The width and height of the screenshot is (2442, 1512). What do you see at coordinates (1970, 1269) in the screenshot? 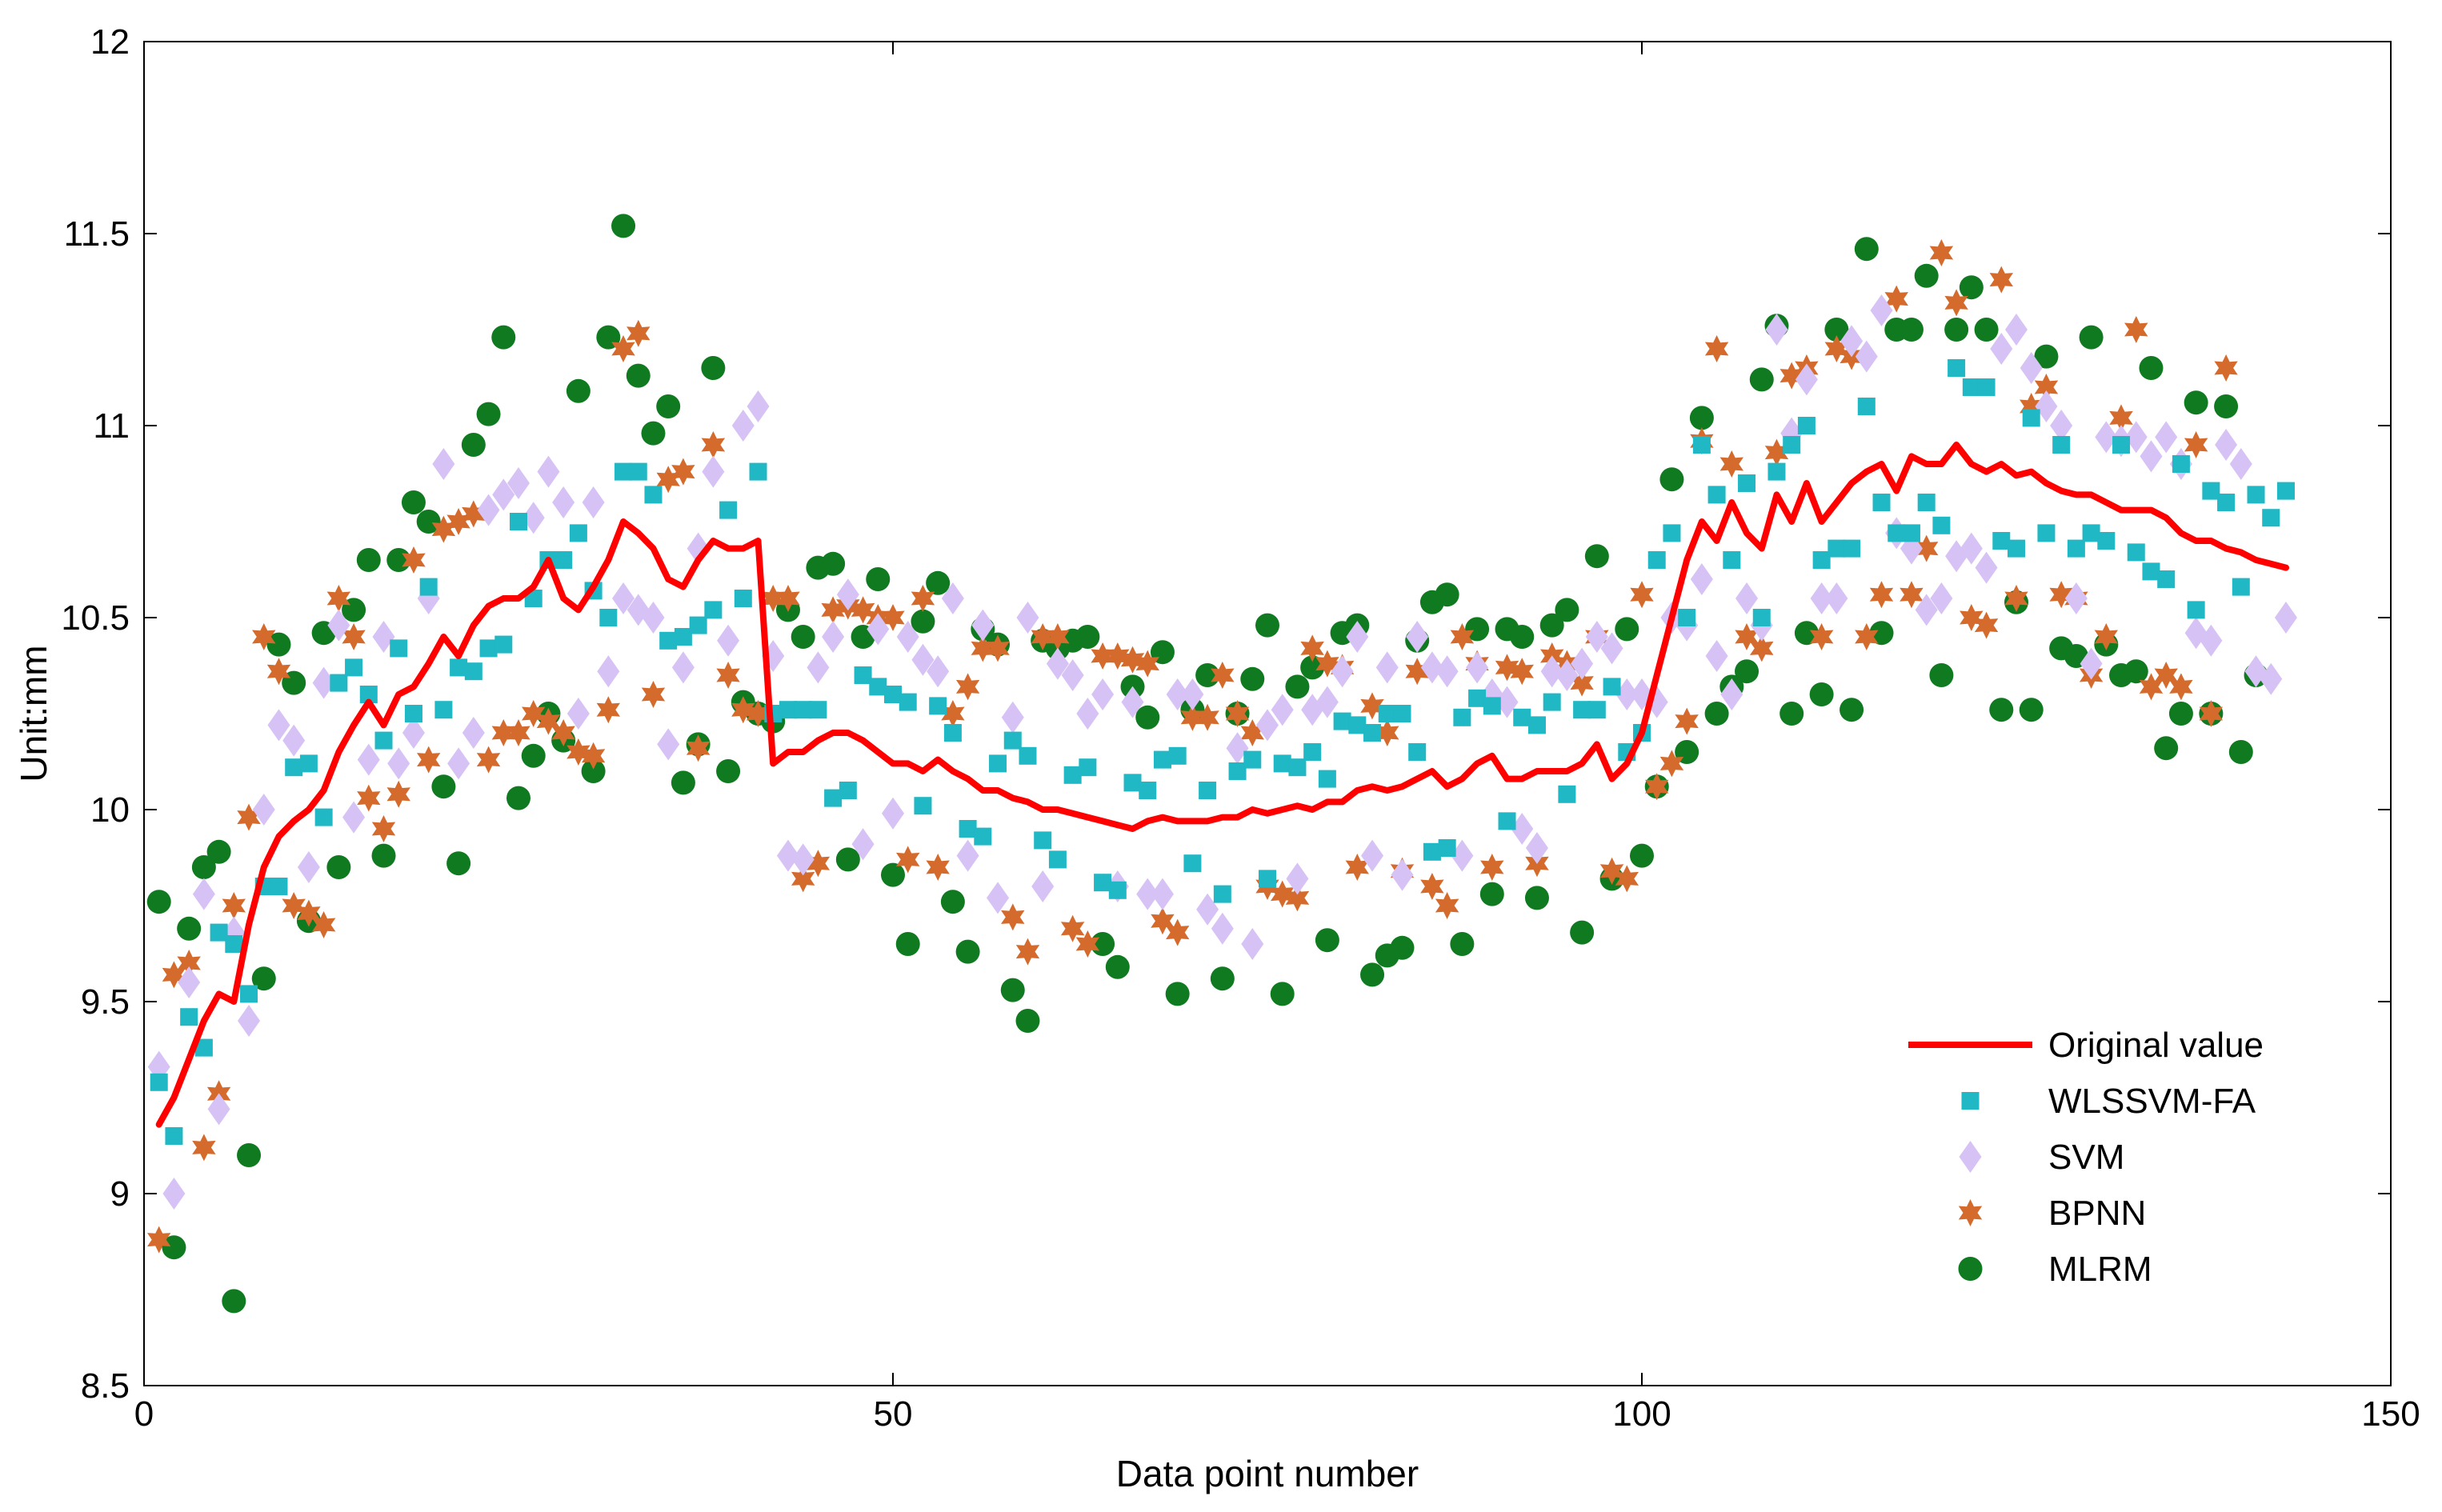
I see `legend-swatch-mlrm` at bounding box center [1970, 1269].